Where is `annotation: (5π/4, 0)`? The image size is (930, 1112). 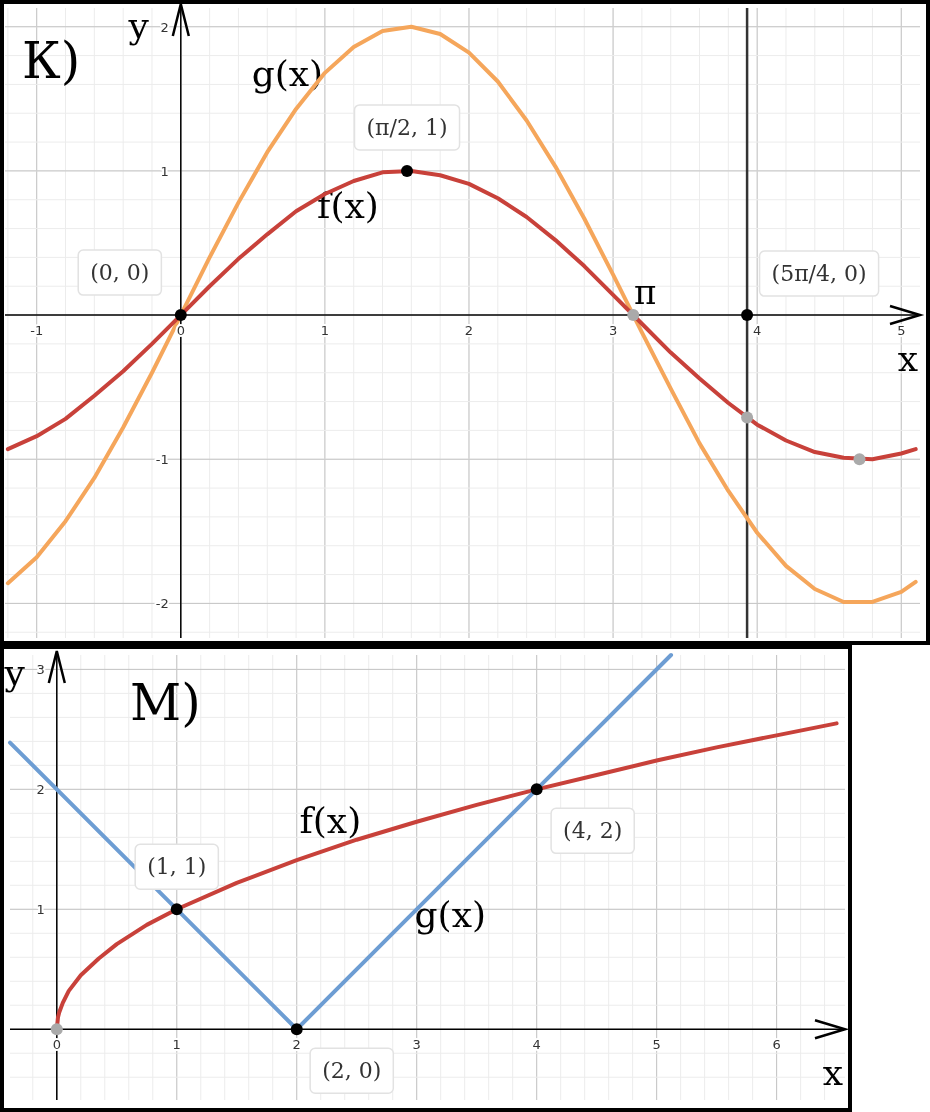
annotation: (5π/4, 0) is located at coordinates (819, 274).